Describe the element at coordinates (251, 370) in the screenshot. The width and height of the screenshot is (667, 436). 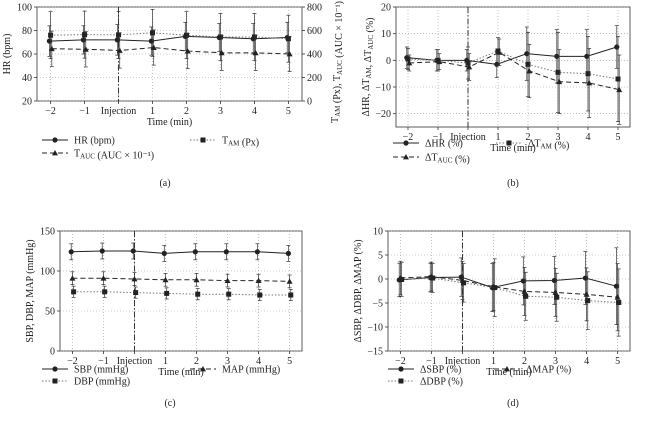
I see `legend-label: MAP (mmHg)` at that location.